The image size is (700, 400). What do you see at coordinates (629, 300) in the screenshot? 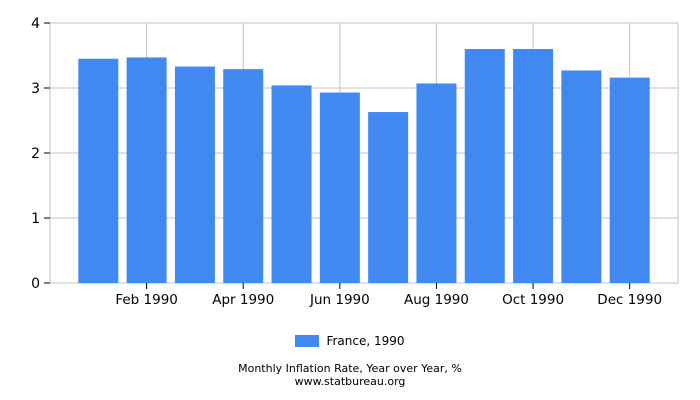
I see `x-tick-label: Dec 1990` at bounding box center [629, 300].